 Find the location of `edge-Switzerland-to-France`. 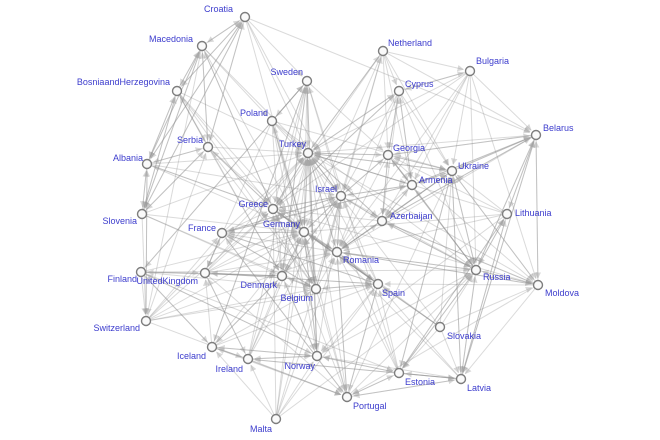

edge-Switzerland-to-France is located at coordinates (183, 277).